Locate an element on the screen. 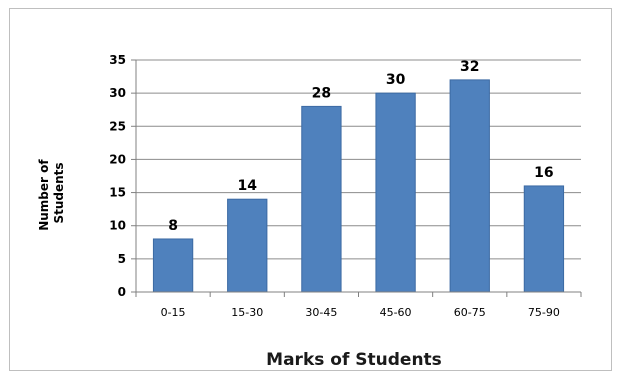  y-axis-label-line-1: Number of is located at coordinates (44, 195).